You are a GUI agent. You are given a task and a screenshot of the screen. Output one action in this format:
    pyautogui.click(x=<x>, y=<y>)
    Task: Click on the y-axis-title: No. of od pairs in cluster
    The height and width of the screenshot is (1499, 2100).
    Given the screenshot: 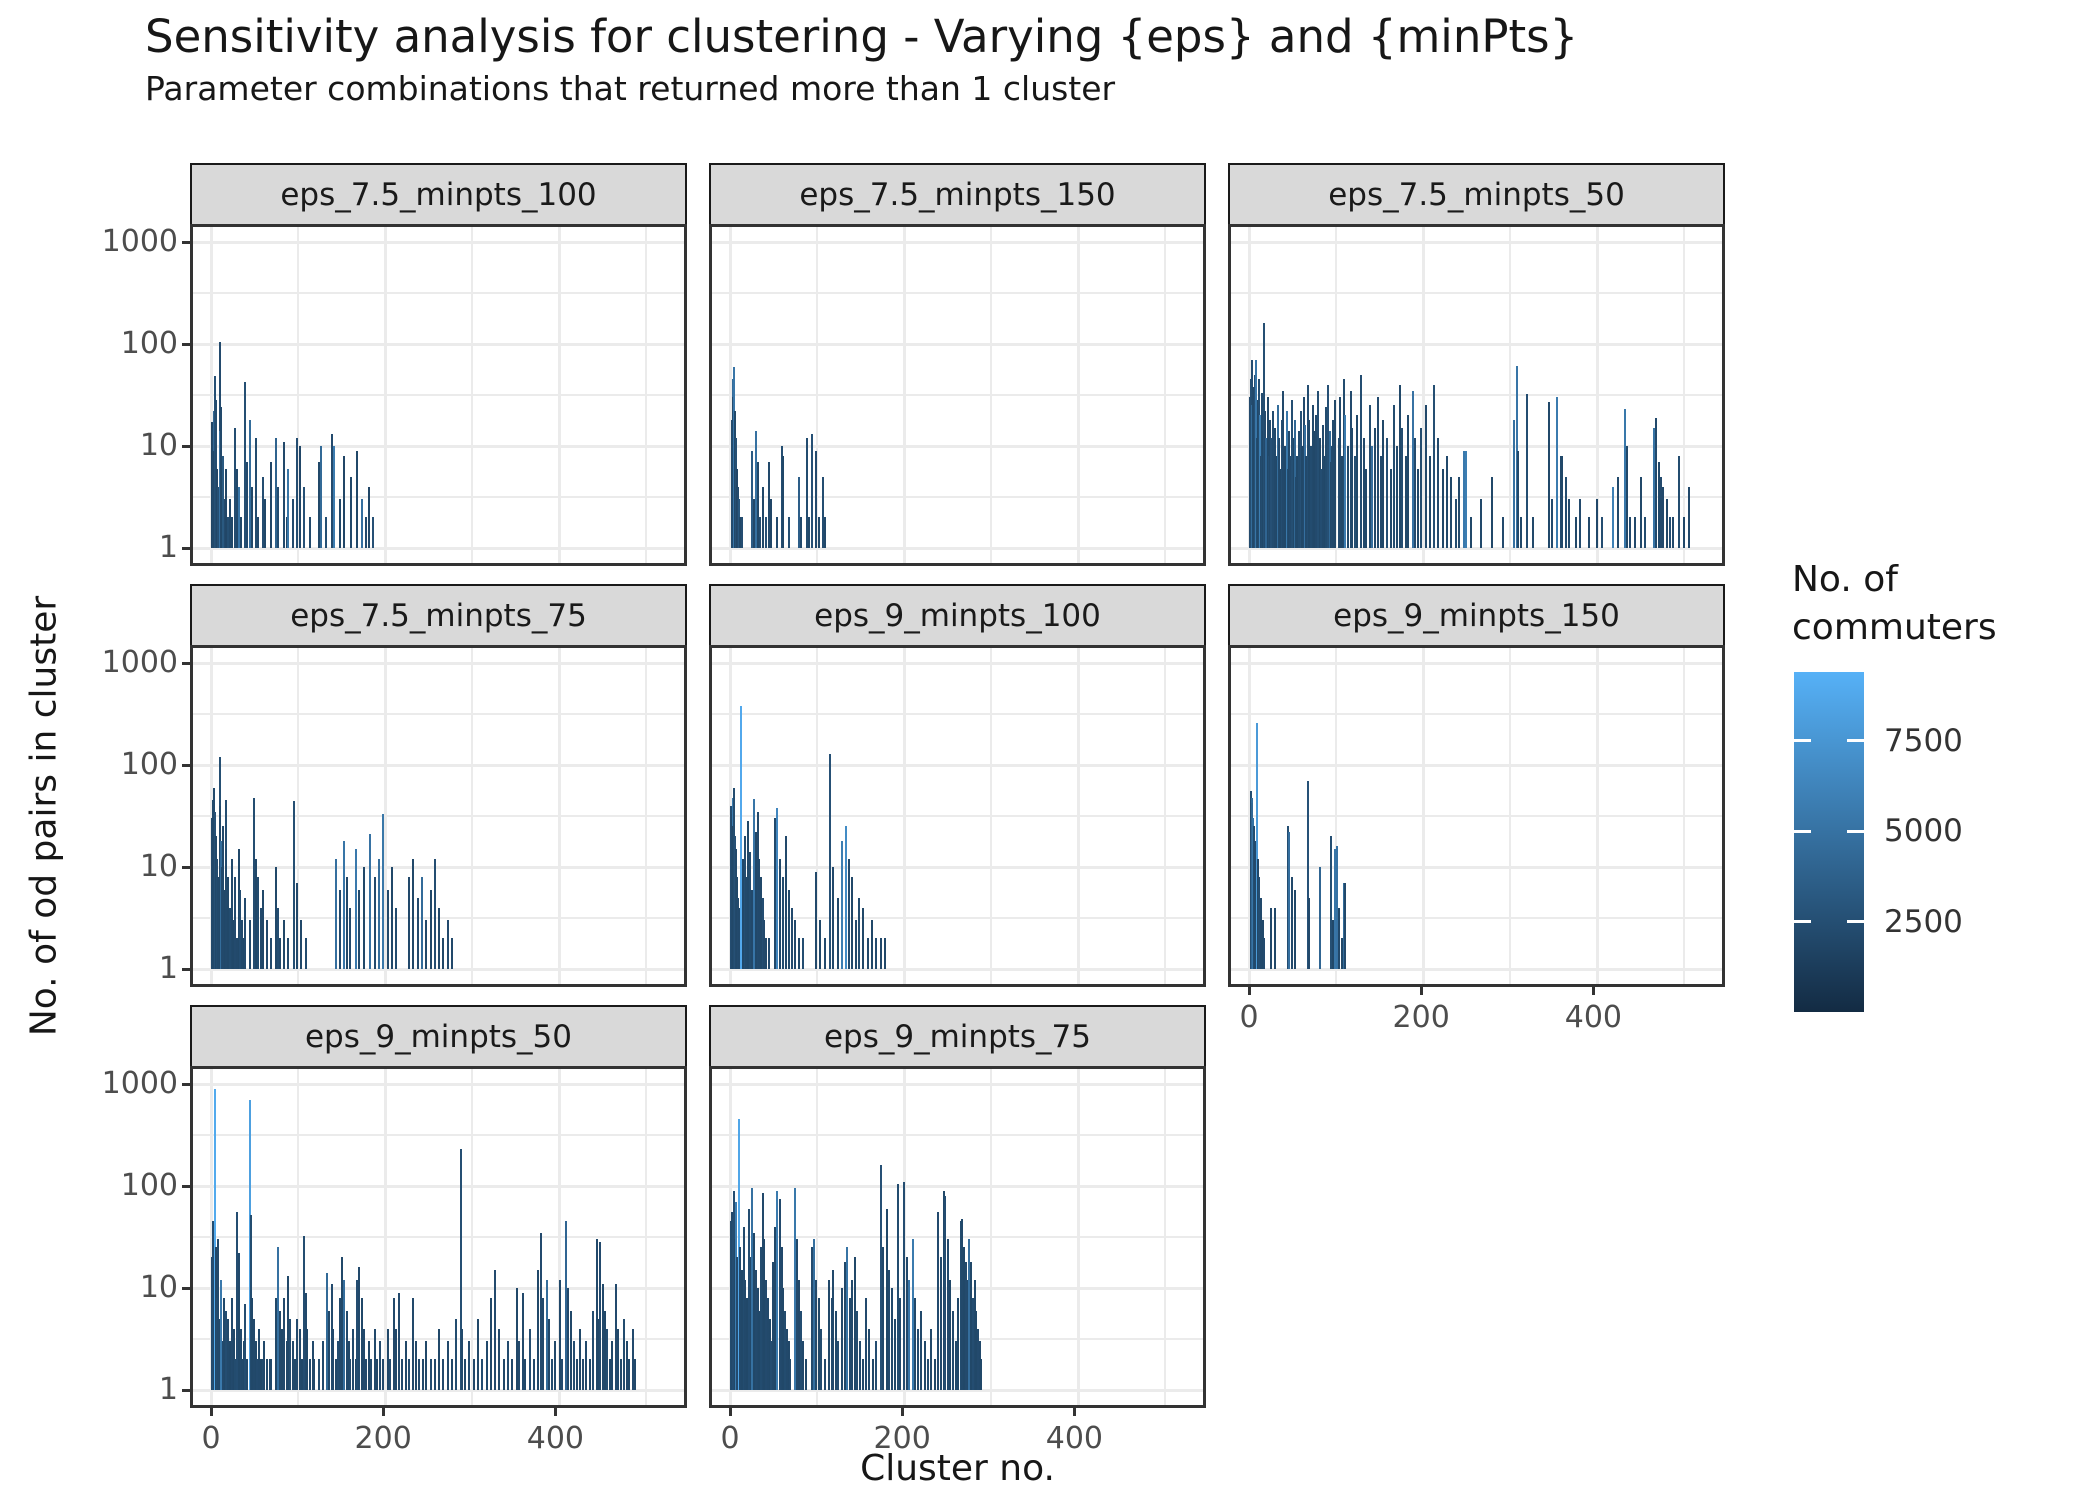 What is the action you would take?
    pyautogui.click(x=44, y=816)
    